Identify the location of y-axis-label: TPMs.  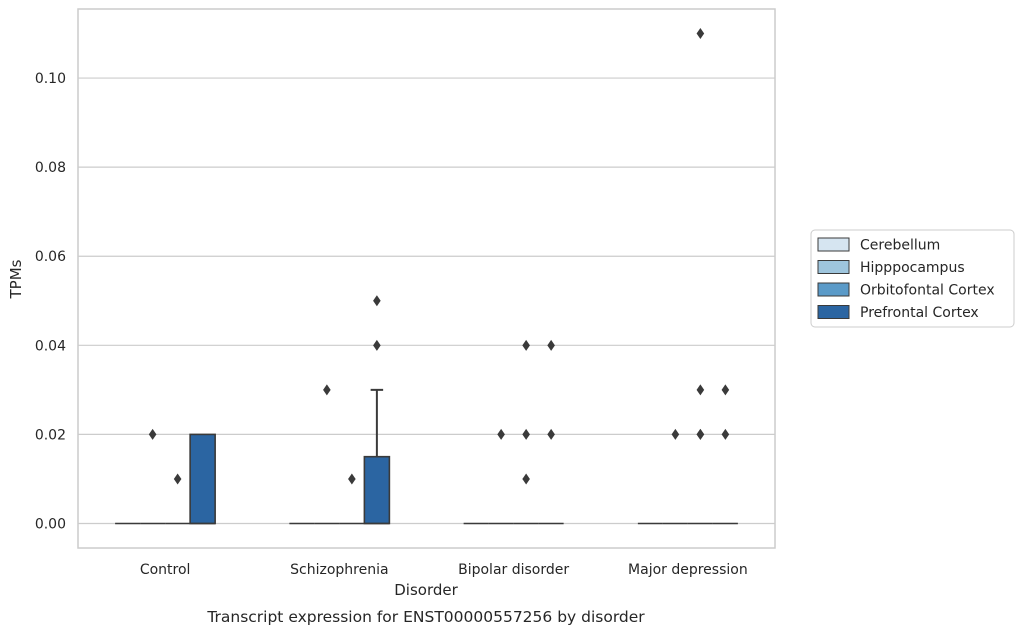
(16, 279).